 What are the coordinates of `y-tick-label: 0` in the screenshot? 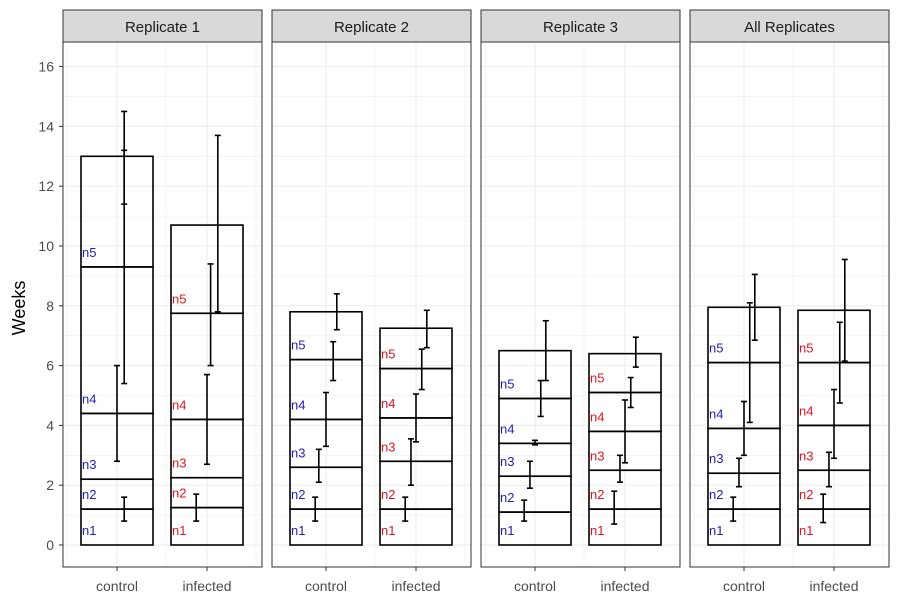 It's located at (50, 545).